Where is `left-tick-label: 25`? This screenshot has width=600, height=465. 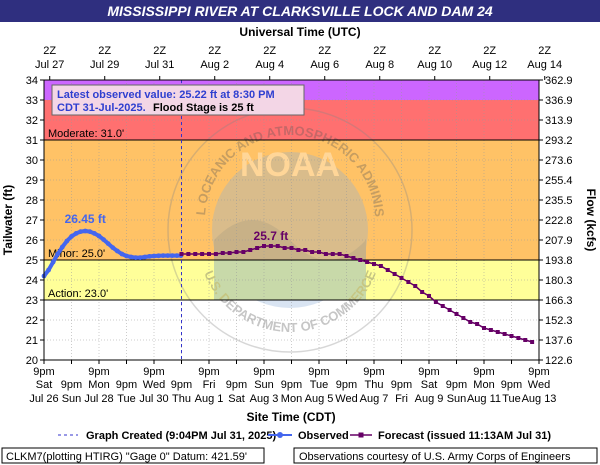
left-tick-label: 25 is located at coordinates (32, 261).